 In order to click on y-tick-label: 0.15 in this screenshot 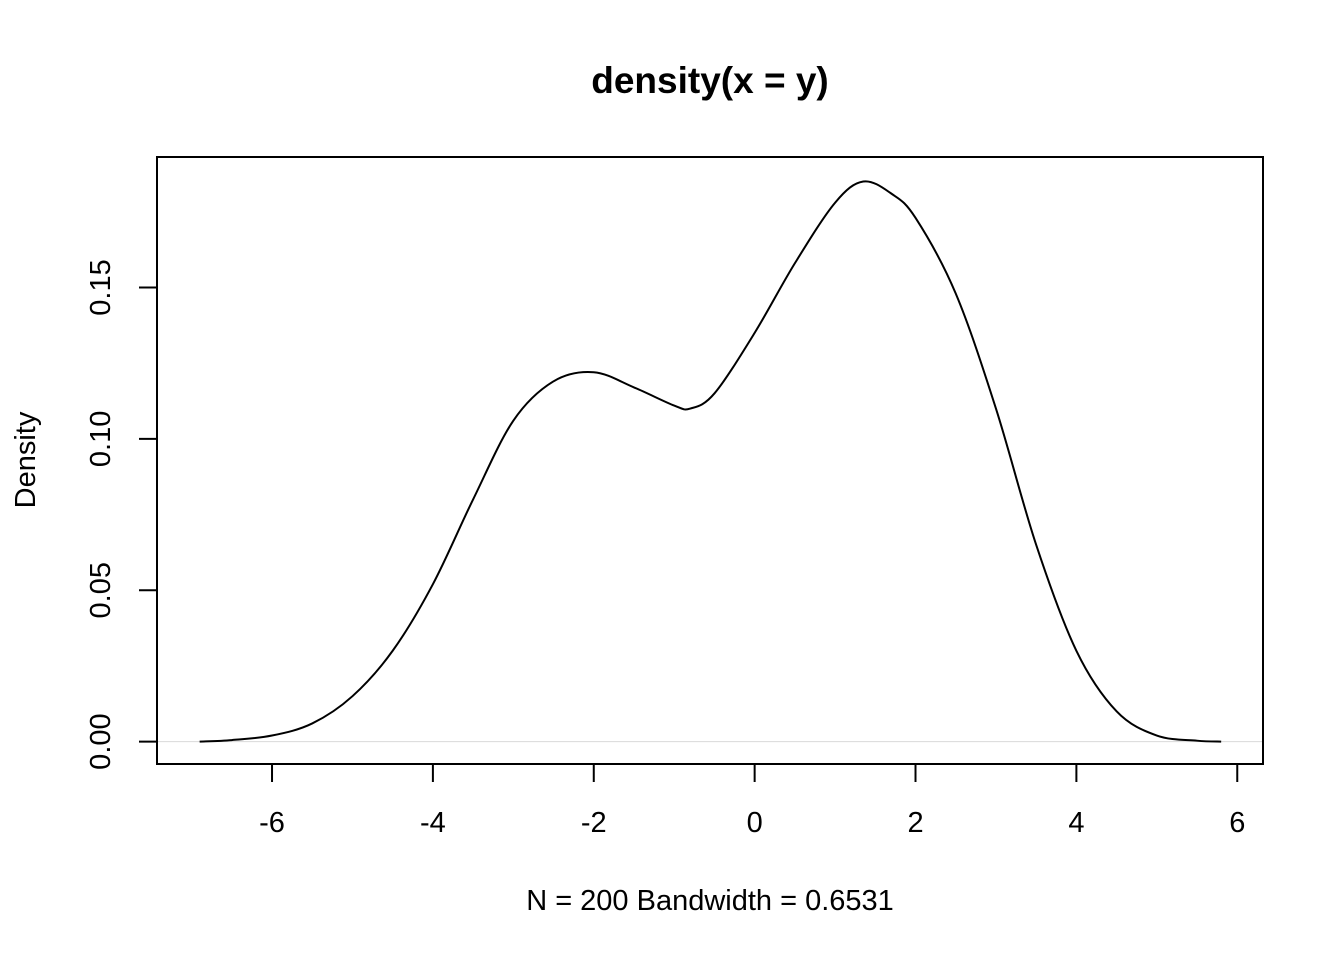, I will do `click(101, 287)`.